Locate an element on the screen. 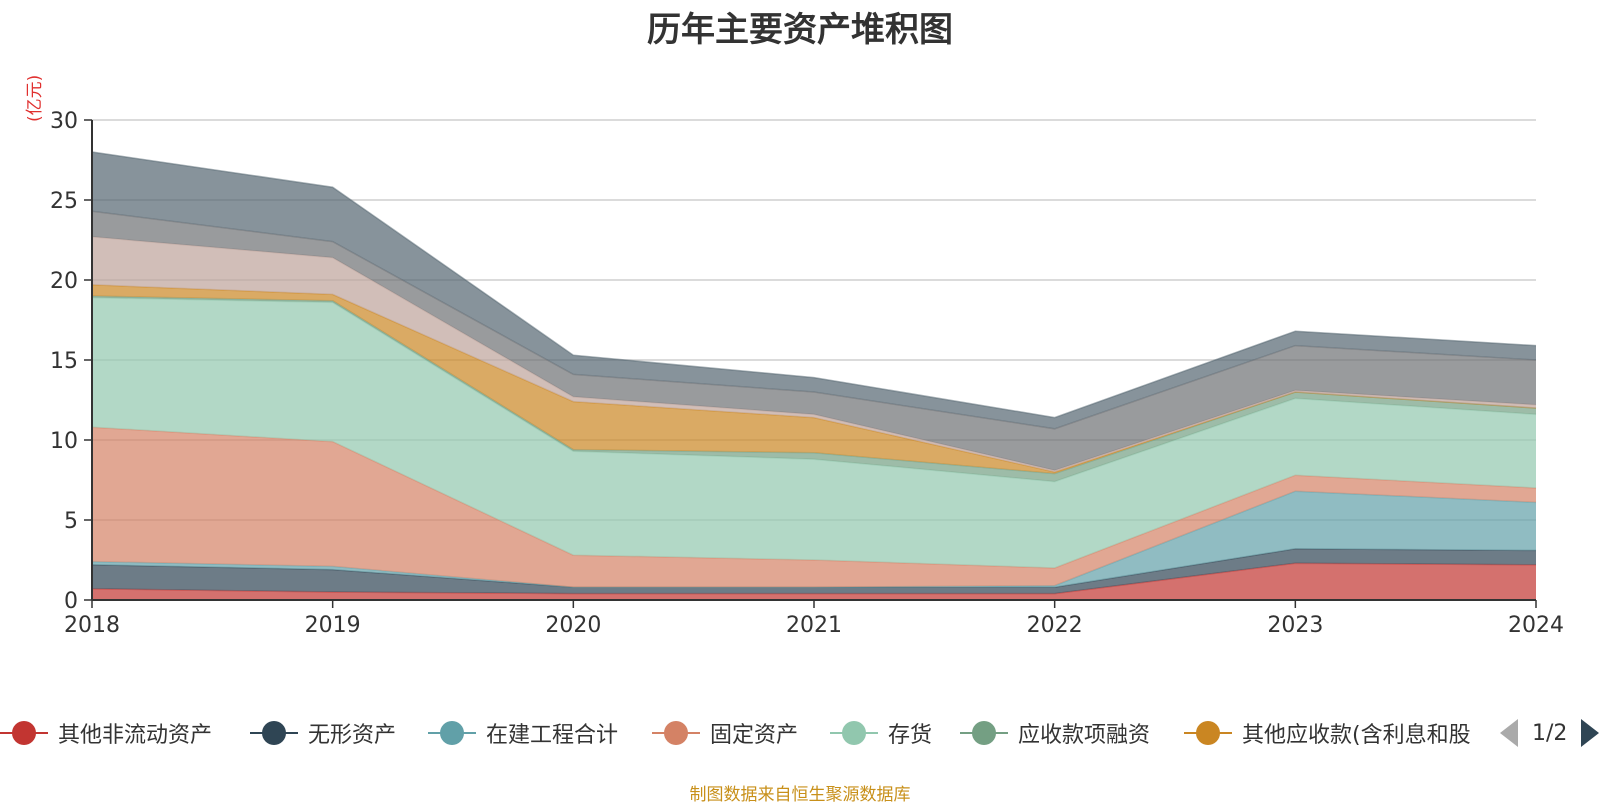  legend-label: 其他非流动资产 is located at coordinates (135, 735).